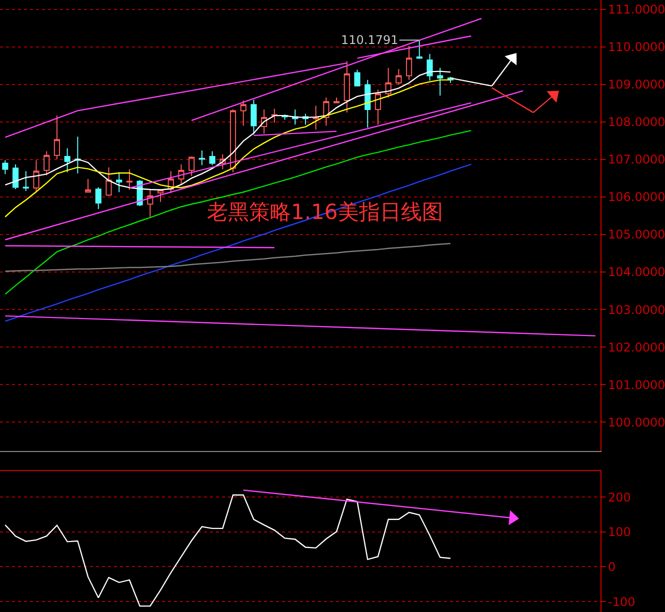 The height and width of the screenshot is (612, 665). What do you see at coordinates (619, 497) in the screenshot?
I see `y-tick-label: 200` at bounding box center [619, 497].